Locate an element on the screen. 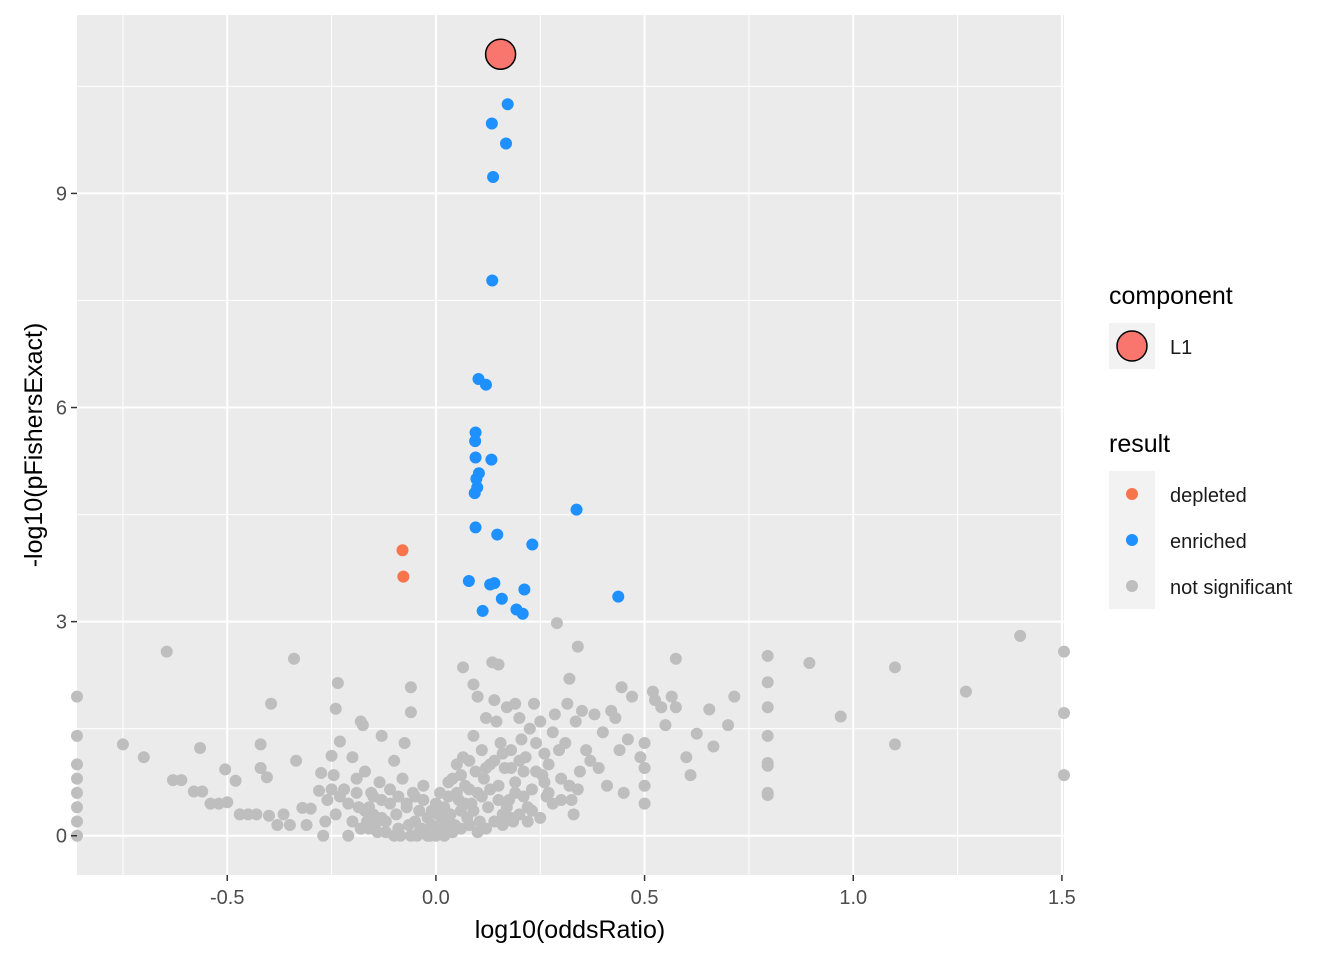 This screenshot has height=960, width=1344. x-tick-label: 1.0 is located at coordinates (853, 898).